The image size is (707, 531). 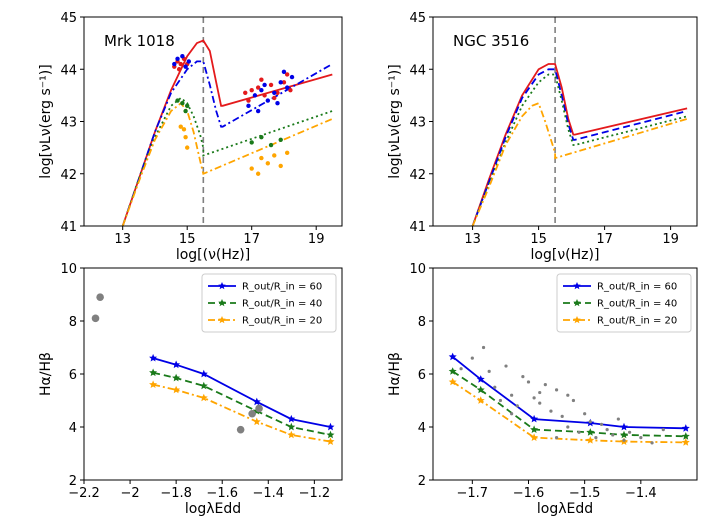 What do you see at coordinates (624, 303) in the screenshot?
I see `legend-frame` at bounding box center [624, 303].